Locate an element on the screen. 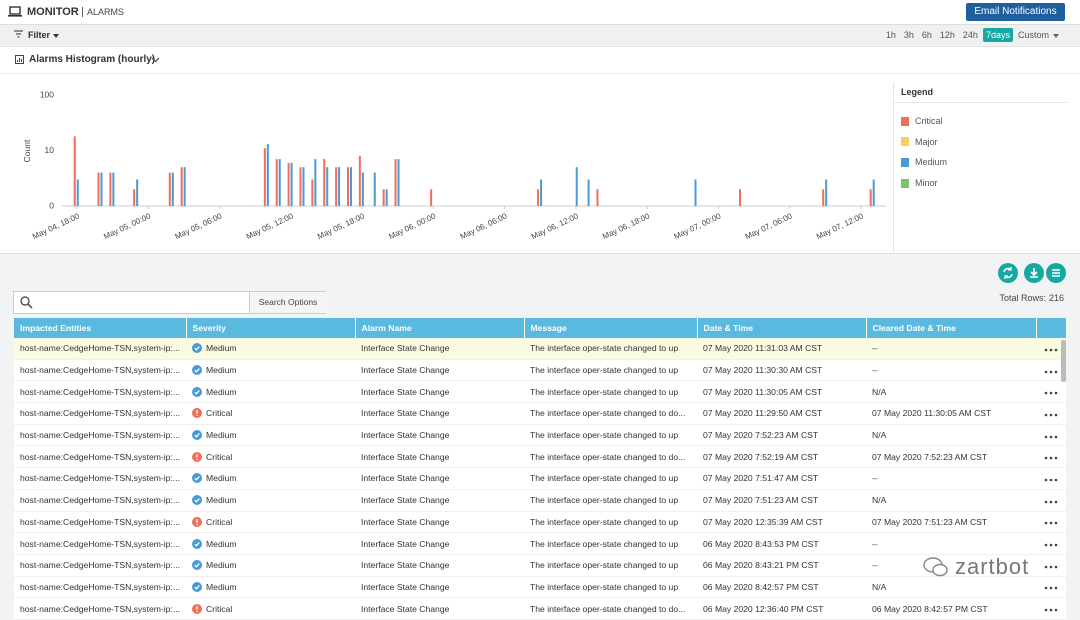 The image size is (1080, 620). time-range-option: 7days is located at coordinates (997, 35).